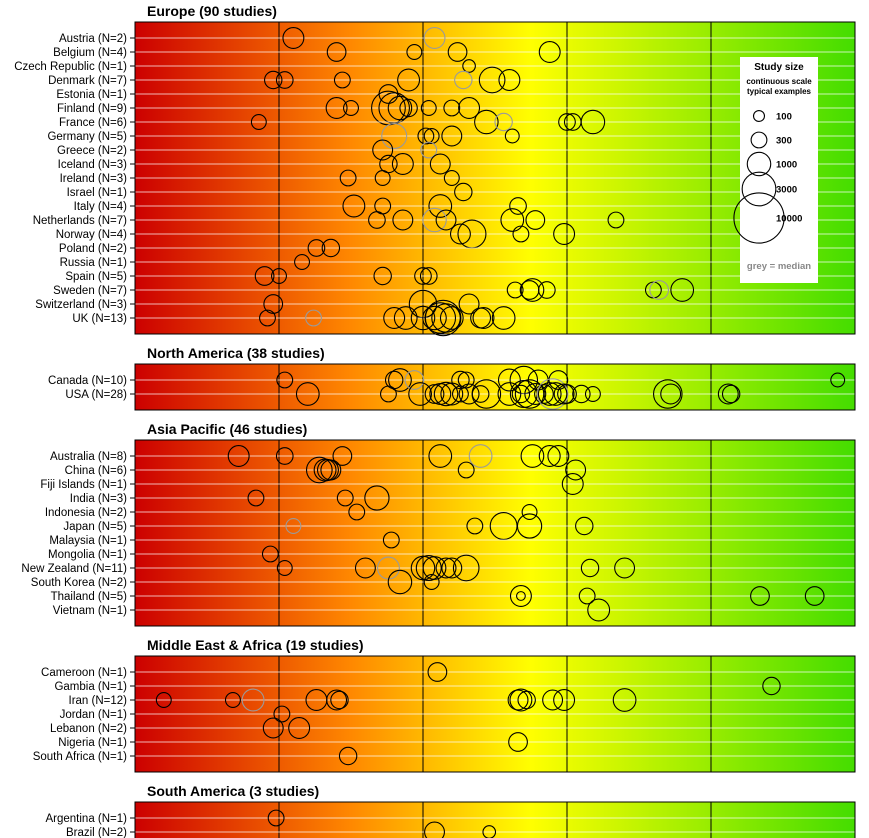 This screenshot has height=838, width=869. What do you see at coordinates (92, 743) in the screenshot?
I see `row-label: Nigeria (N=1)` at bounding box center [92, 743].